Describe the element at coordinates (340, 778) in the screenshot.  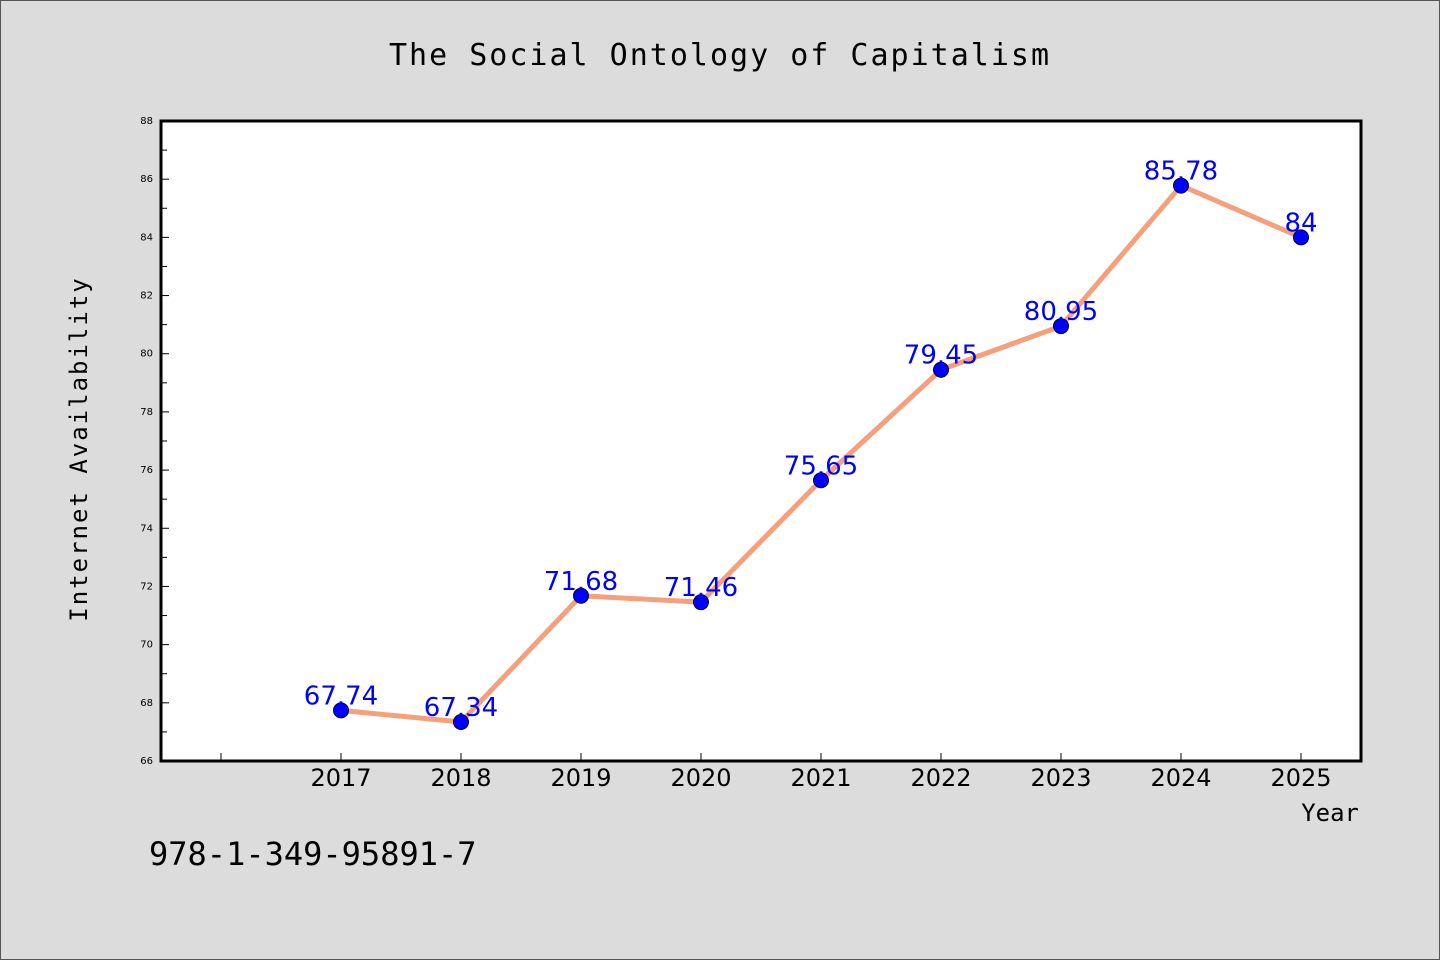
I see `x-tick-label: 2017` at that location.